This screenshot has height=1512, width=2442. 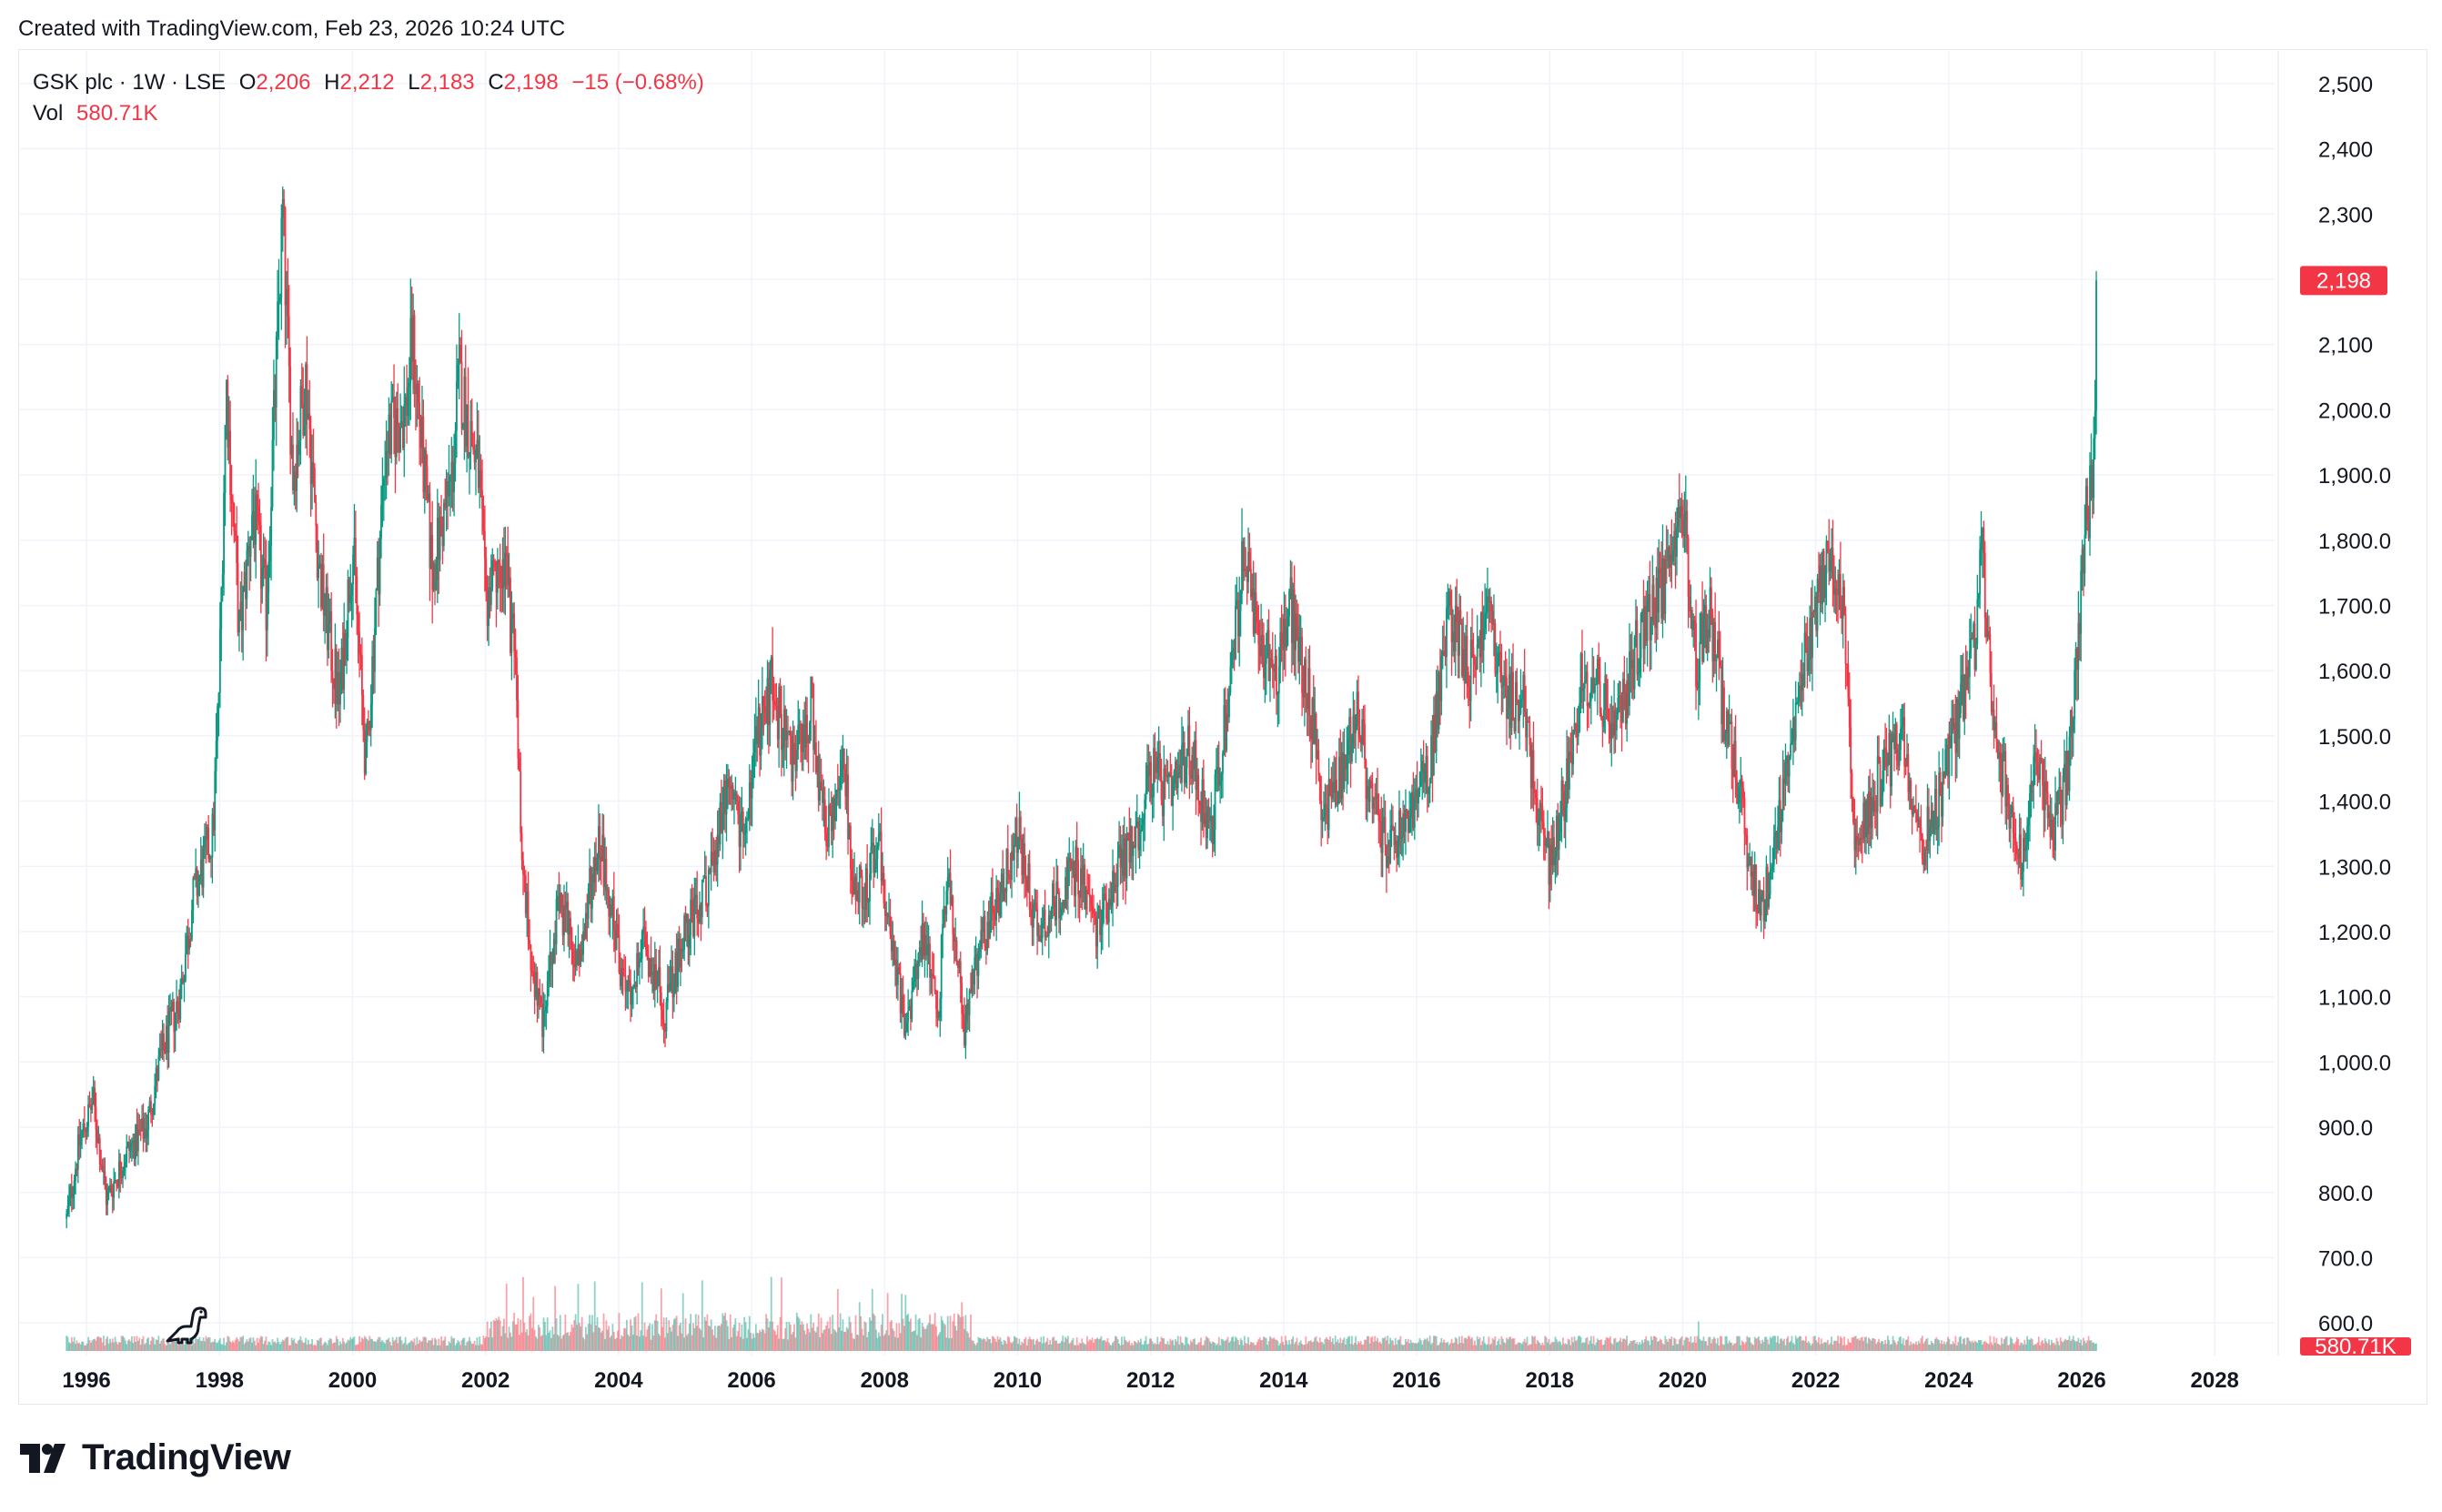 What do you see at coordinates (155, 1458) in the screenshot?
I see `tradingview-brand: TradingView` at bounding box center [155, 1458].